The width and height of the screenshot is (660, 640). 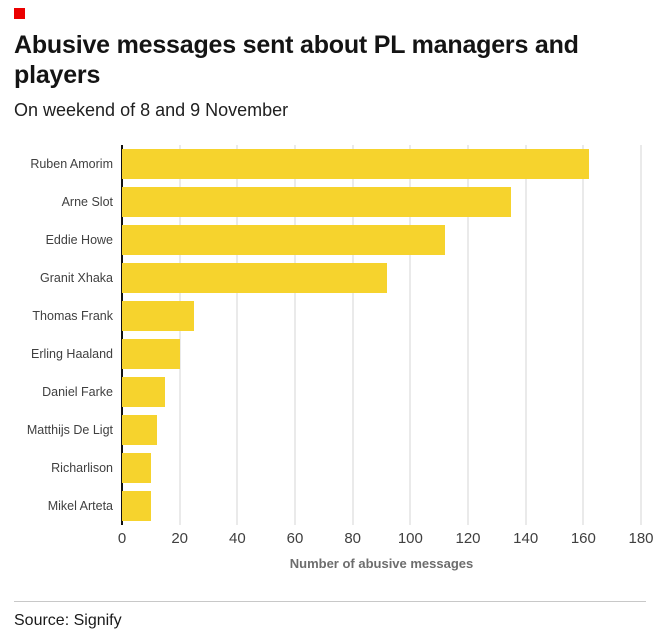 I want to click on y-axis-label: Ruben Amorim, so click(x=71, y=164).